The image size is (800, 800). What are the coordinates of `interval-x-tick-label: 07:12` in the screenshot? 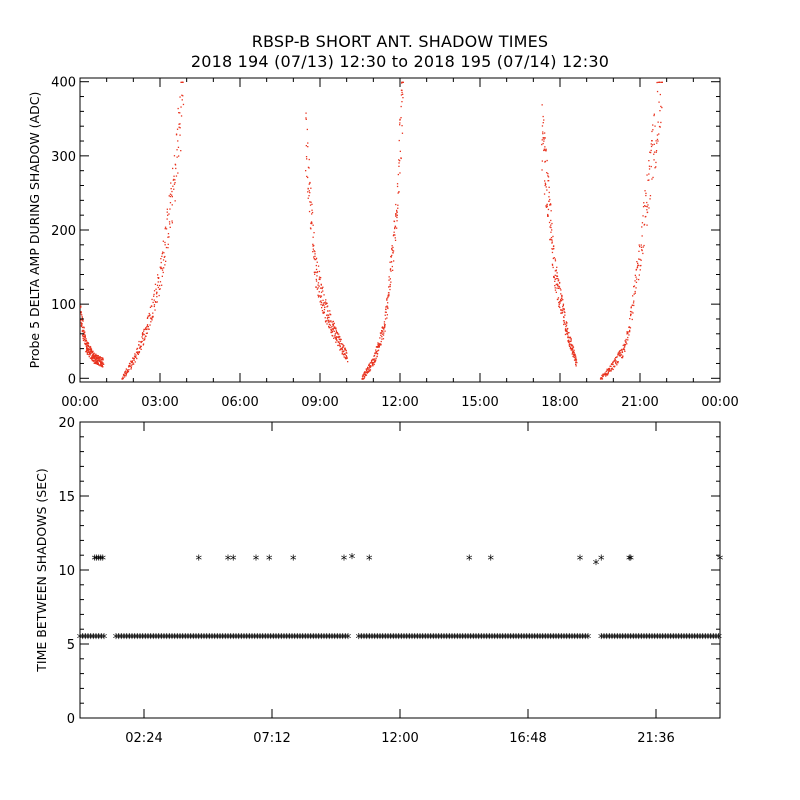 It's located at (271, 738).